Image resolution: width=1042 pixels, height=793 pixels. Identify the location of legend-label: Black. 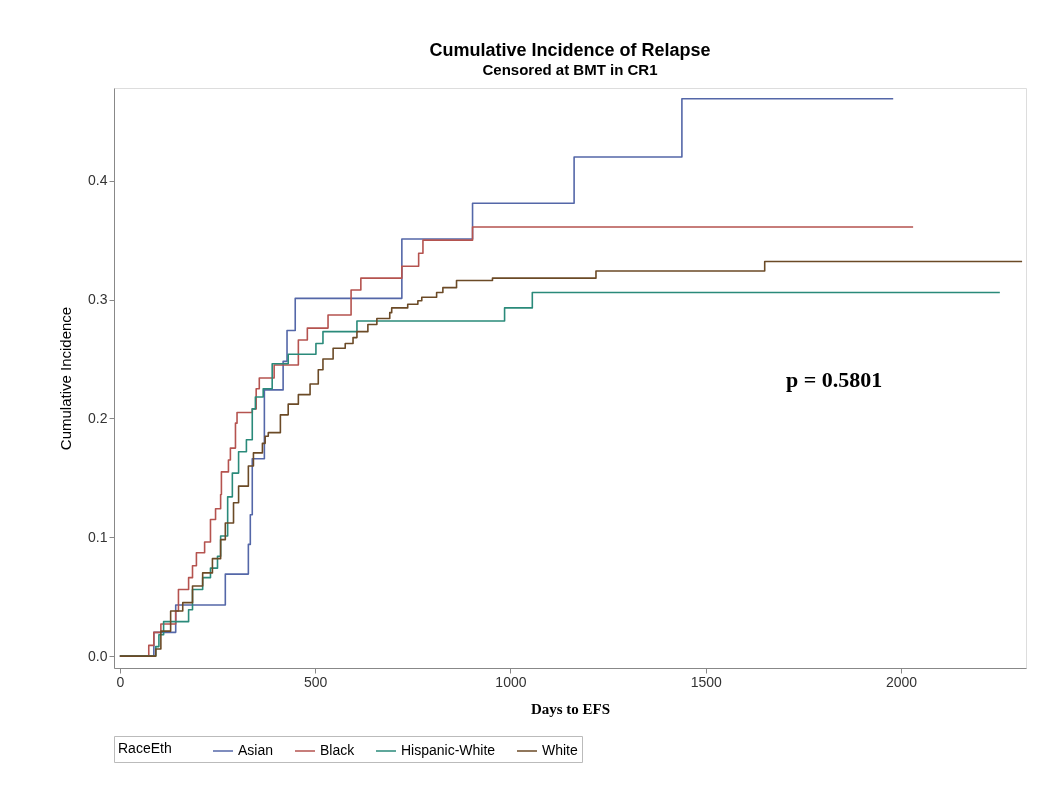
(338, 750).